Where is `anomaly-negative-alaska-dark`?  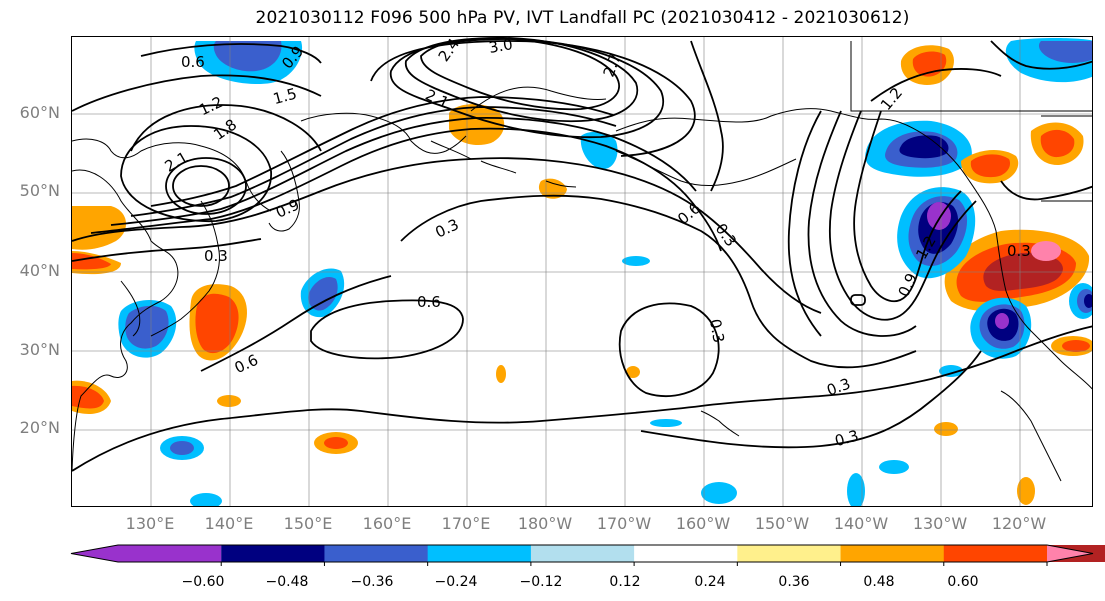 anomaly-negative-alaska-dark is located at coordinates (924, 147).